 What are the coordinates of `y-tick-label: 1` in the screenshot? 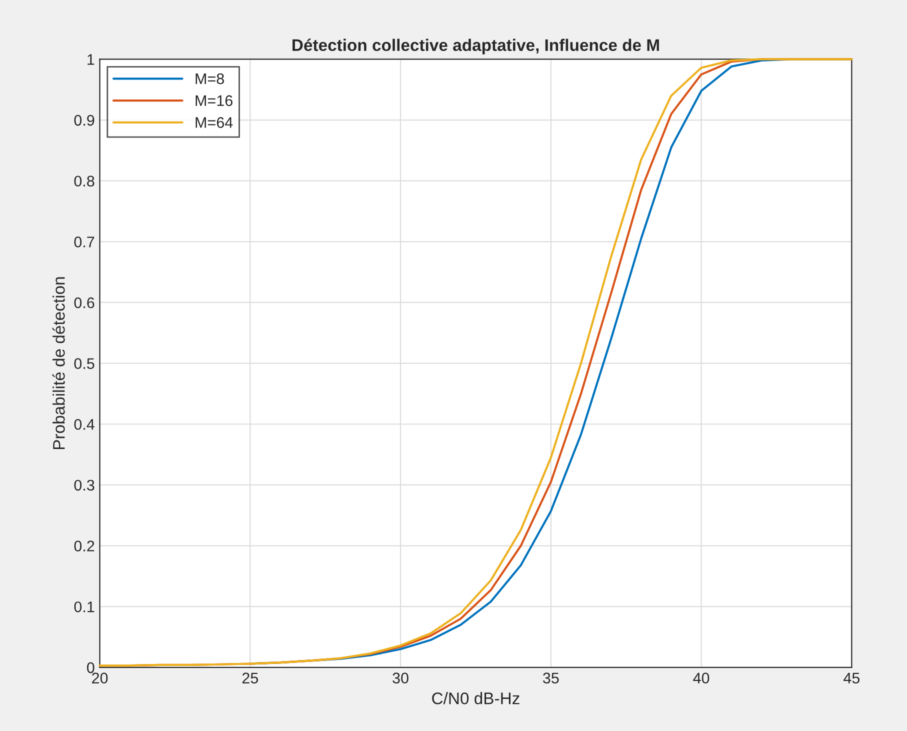 It's located at (91, 59).